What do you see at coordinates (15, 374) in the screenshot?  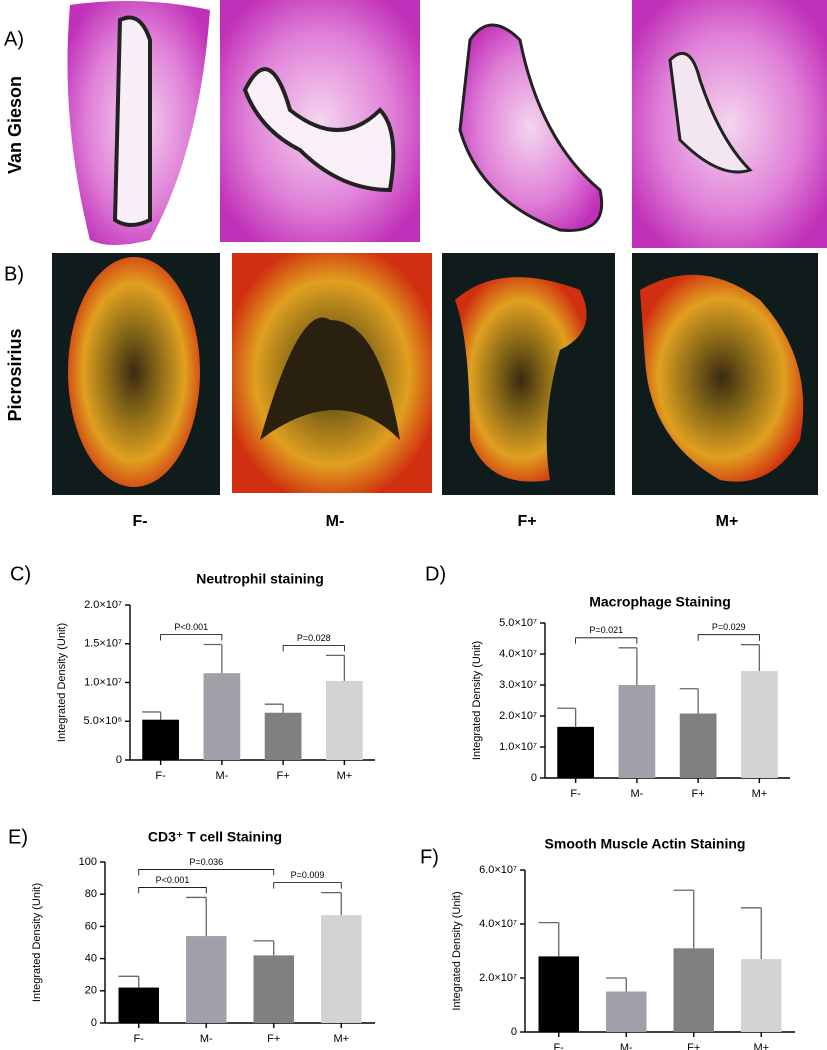 I see `row-label: Picrosirius` at bounding box center [15, 374].